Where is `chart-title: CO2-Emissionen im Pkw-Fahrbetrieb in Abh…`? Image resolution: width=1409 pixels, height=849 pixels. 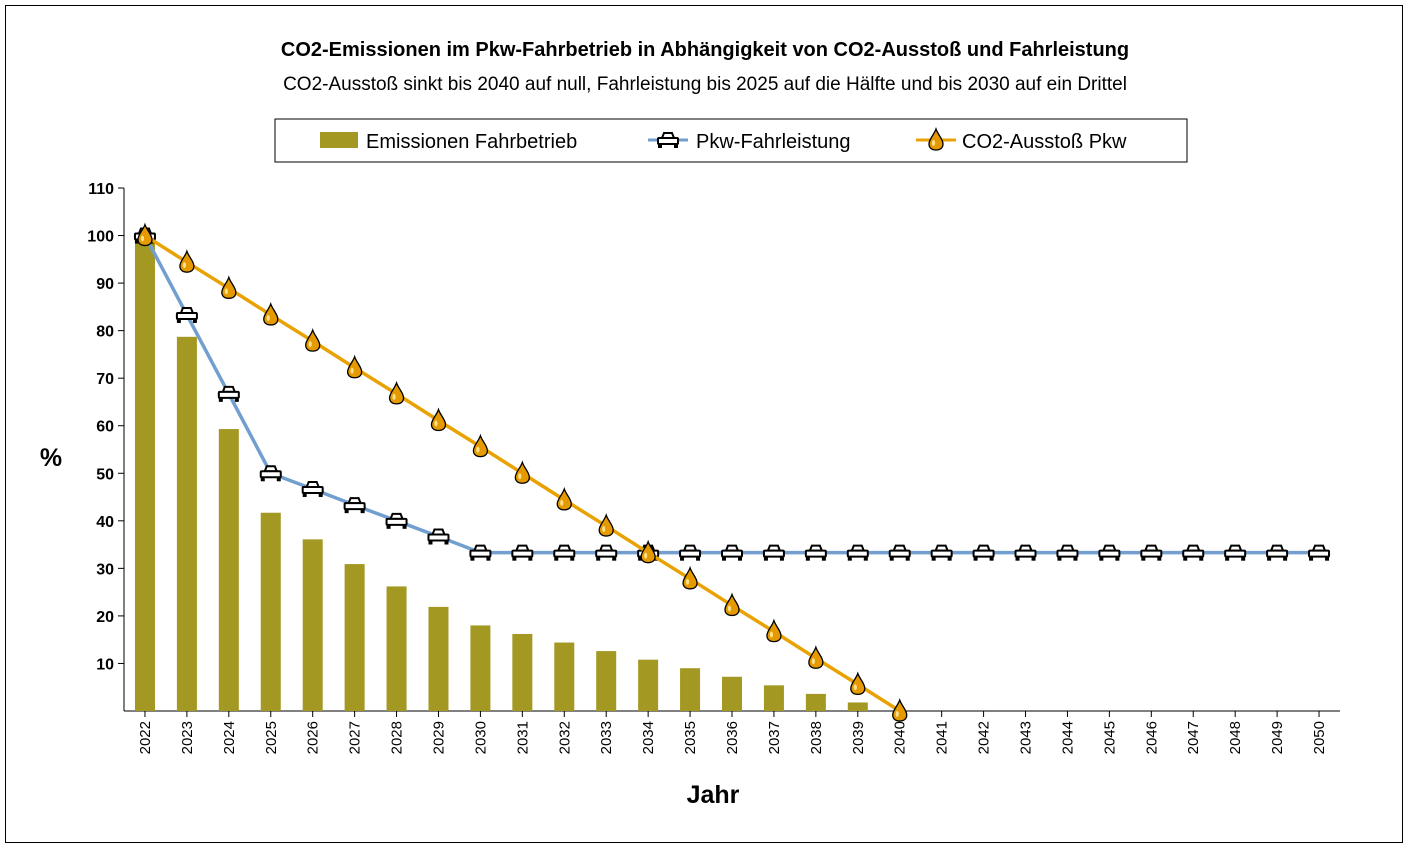
chart-title: CO2-Emissionen im Pkw-Fahrbetrieb in Abh… is located at coordinates (705, 50).